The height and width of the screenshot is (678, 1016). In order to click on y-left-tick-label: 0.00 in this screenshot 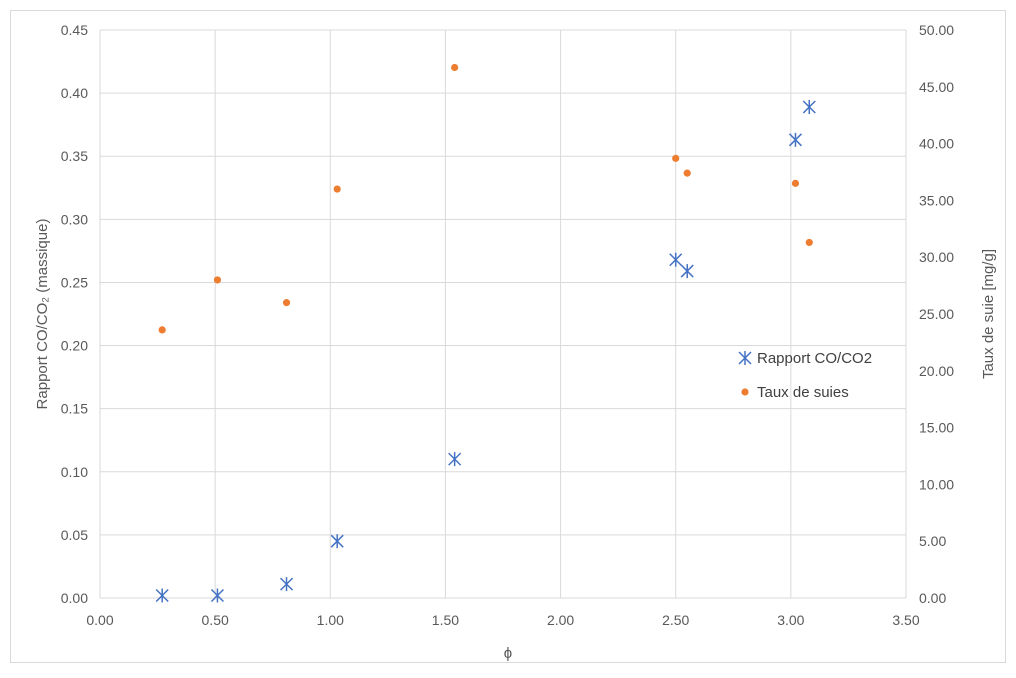, I will do `click(74, 598)`.